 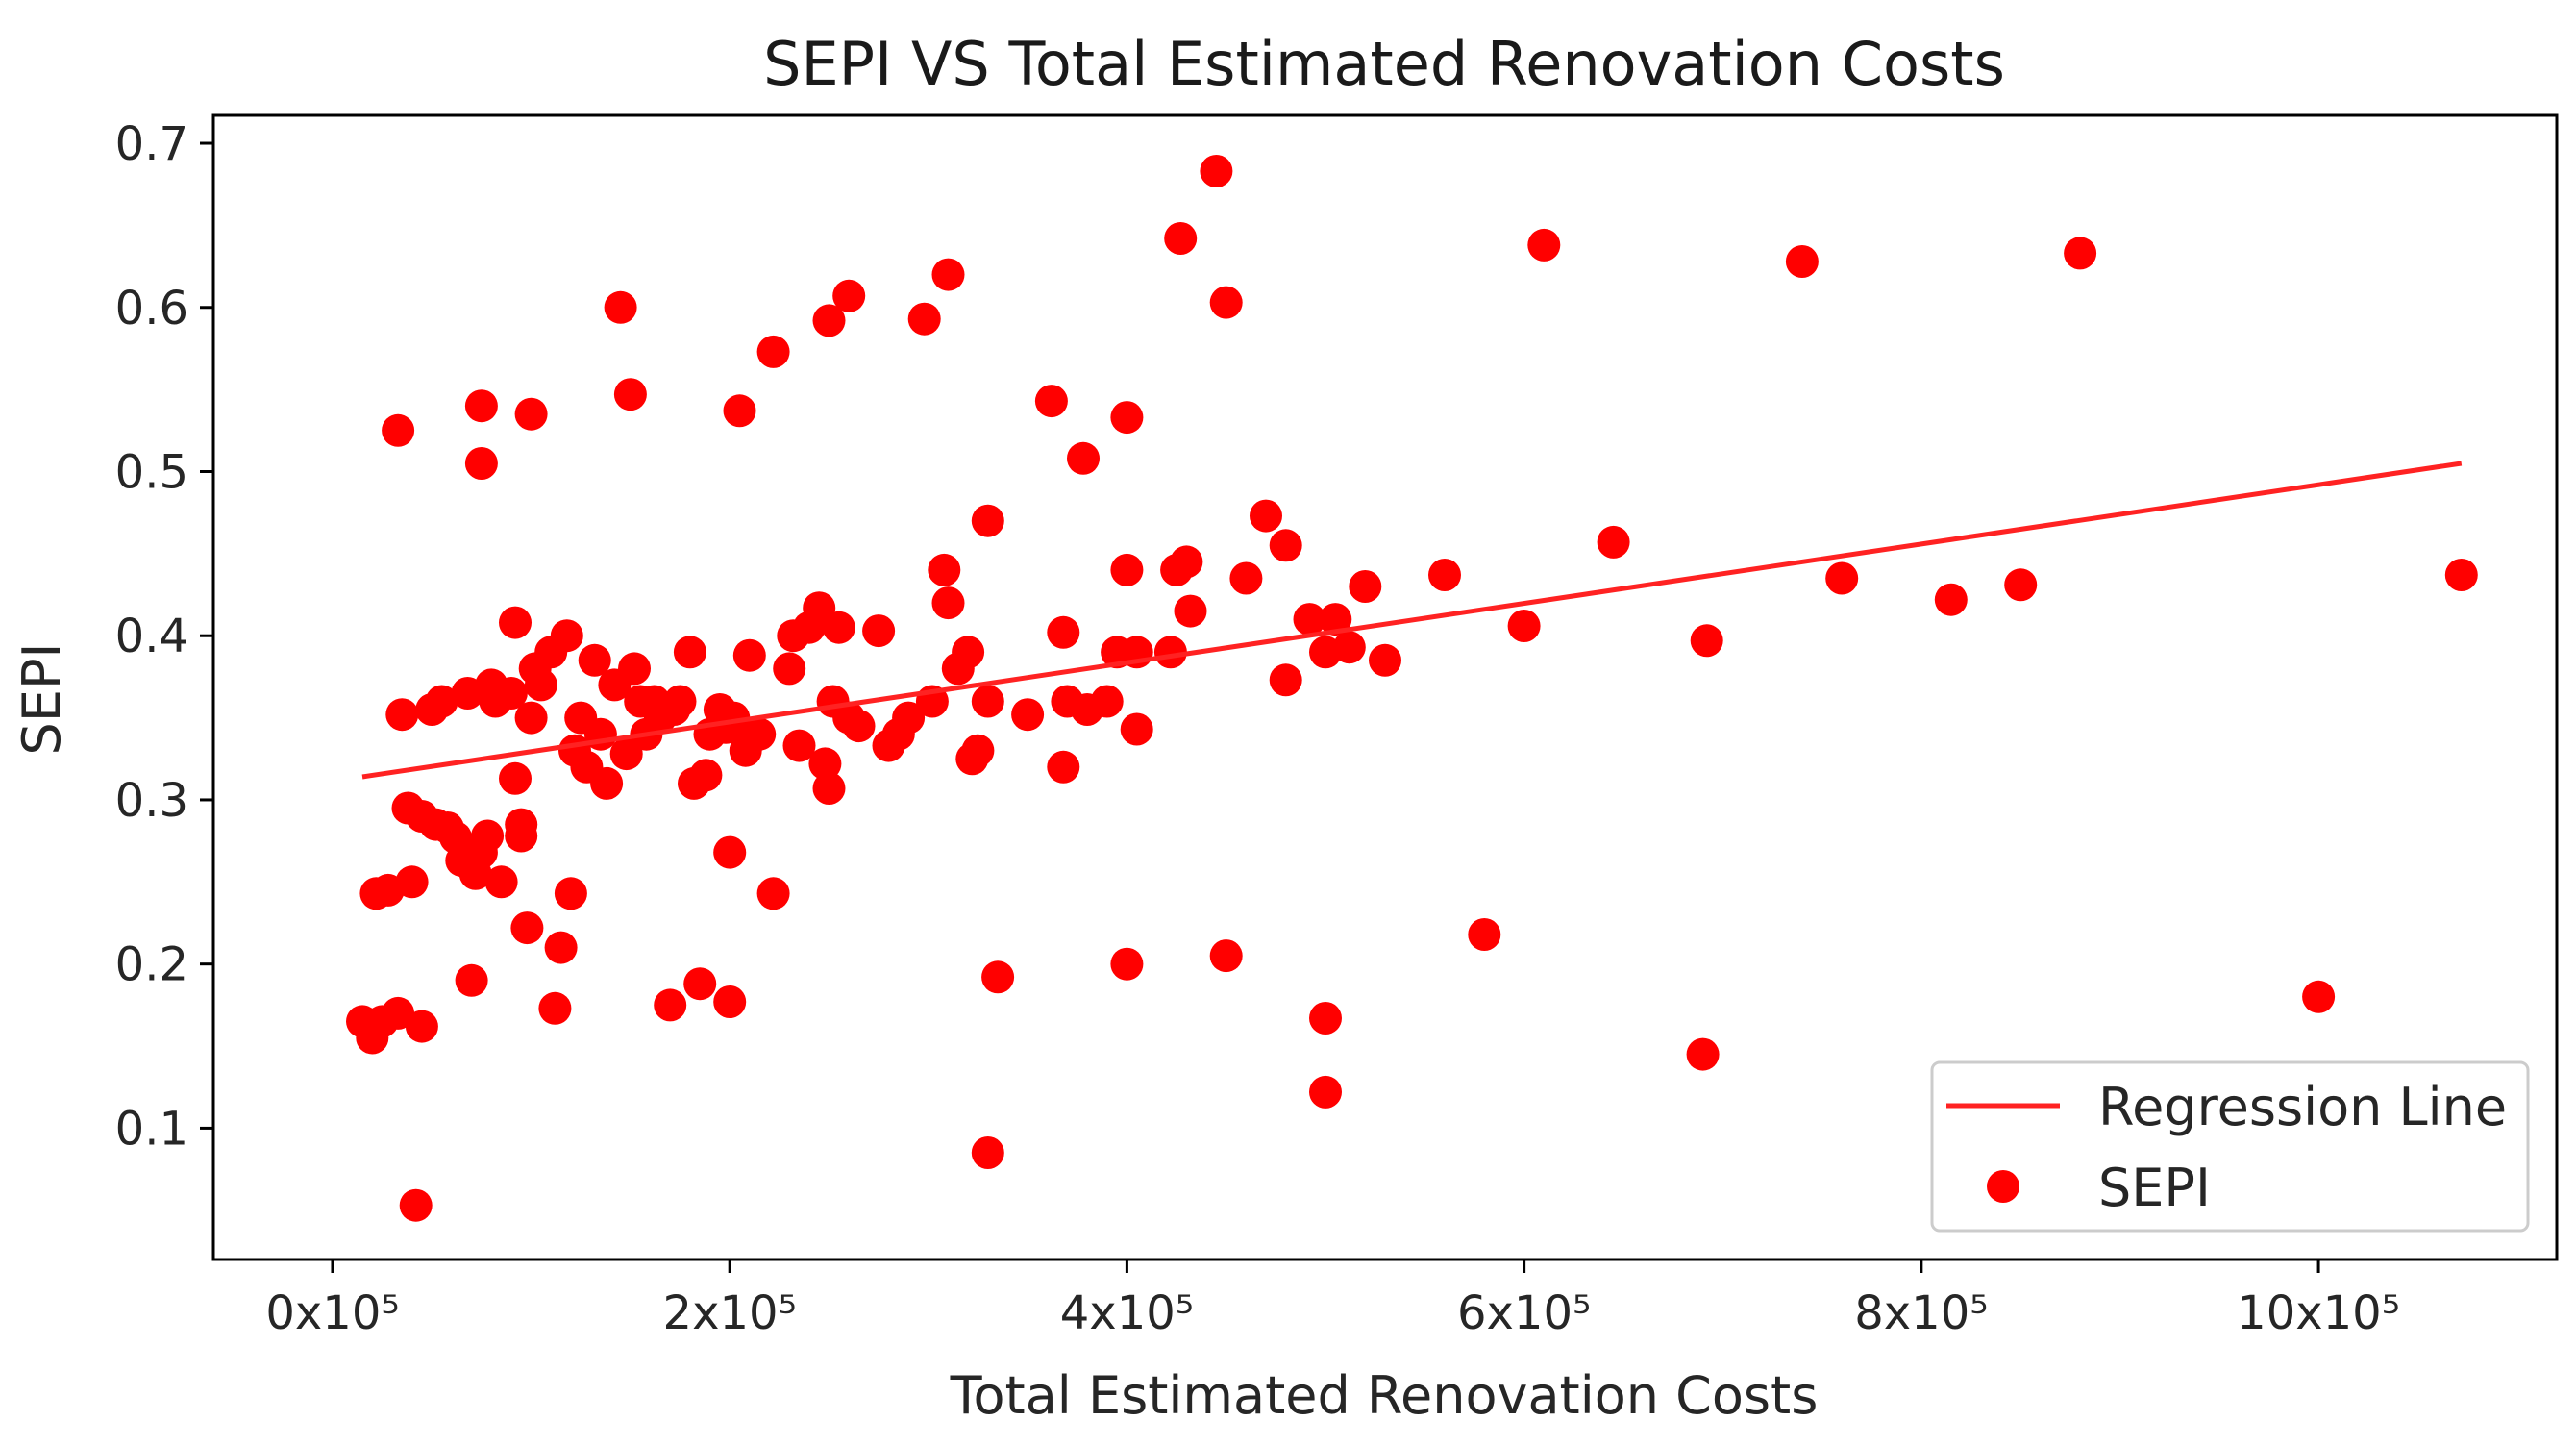 What do you see at coordinates (1332, 1299) in the screenshot?
I see `x-axis-ticks: 0x10⁵ 2x10⁵ 4x10⁵ 6x10⁵ 8x10⁵ 10x10⁵` at bounding box center [1332, 1299].